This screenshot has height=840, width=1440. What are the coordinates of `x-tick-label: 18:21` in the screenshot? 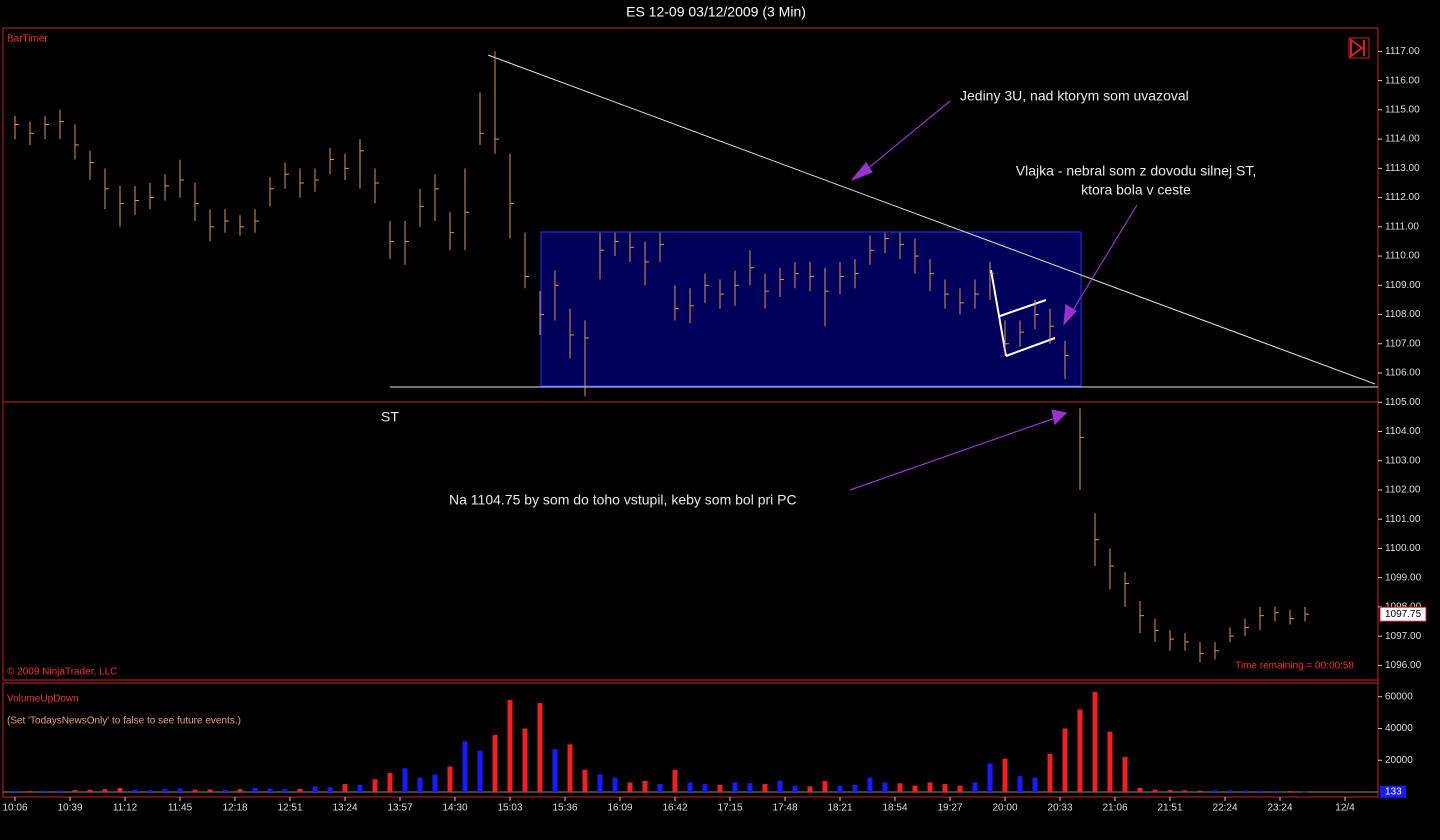 It's located at (839, 808).